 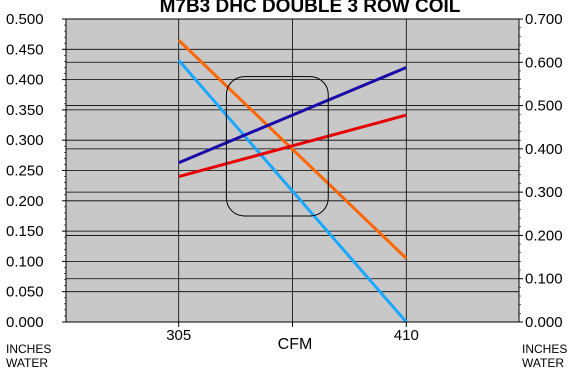 I want to click on y-tick-label-left: 0.350, so click(x=25, y=110).